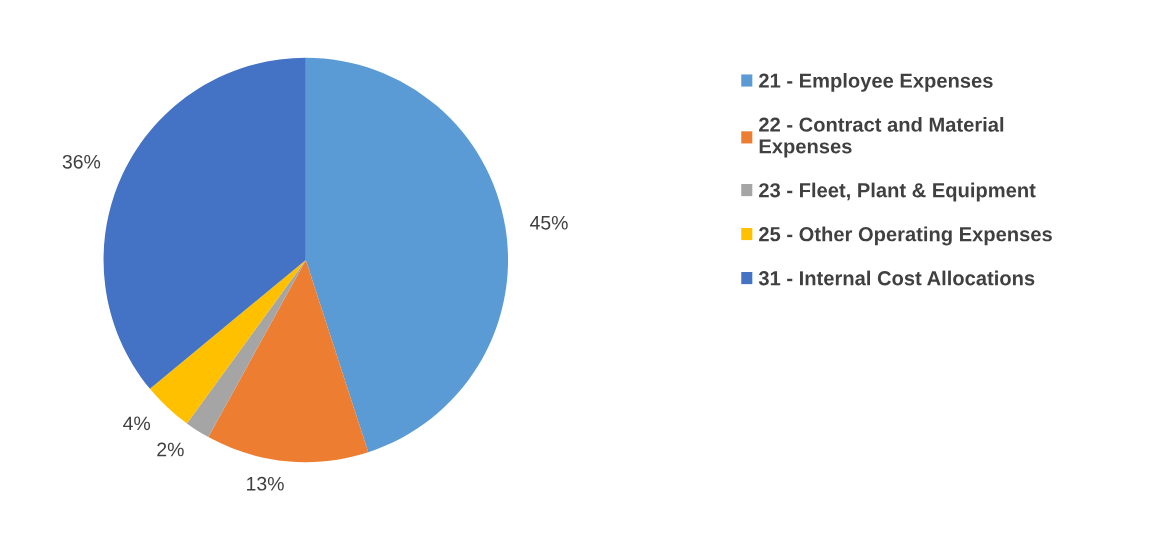 Image resolution: width=1157 pixels, height=549 pixels. What do you see at coordinates (881, 137) in the screenshot?
I see `legend-label: 22 - Contract and Material Expenses` at bounding box center [881, 137].